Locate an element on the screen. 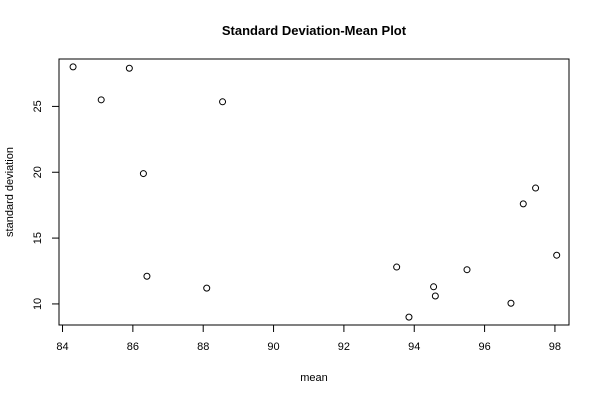 Image resolution: width=599 pixels, height=400 pixels. y-tick-label: 20 is located at coordinates (38, 172).